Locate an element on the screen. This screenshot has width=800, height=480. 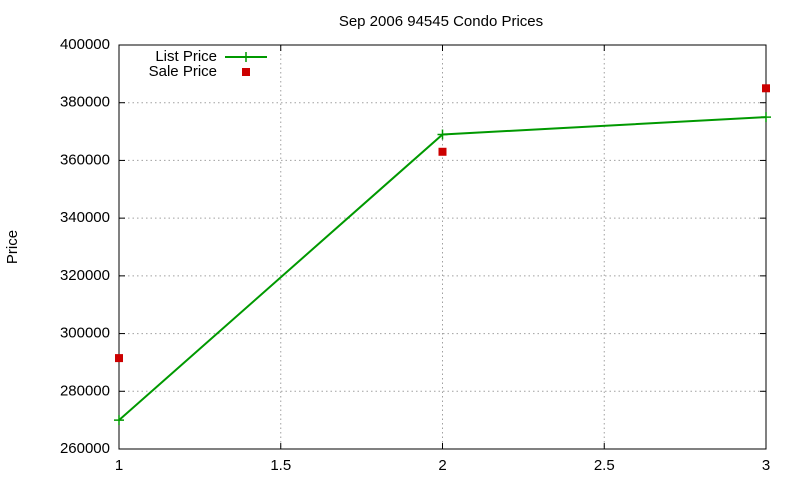
y-tick-label: 320000 is located at coordinates (85, 275).